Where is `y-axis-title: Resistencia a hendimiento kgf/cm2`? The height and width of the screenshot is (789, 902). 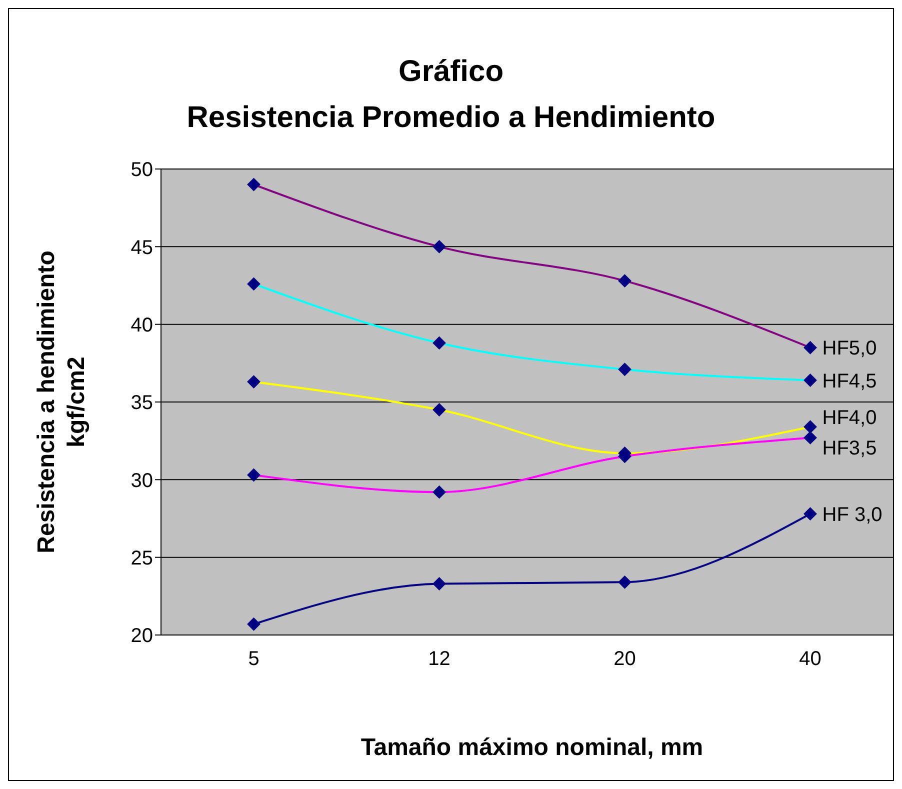 y-axis-title: Resistencia a hendimiento kgf/cm2 is located at coordinates (61, 402).